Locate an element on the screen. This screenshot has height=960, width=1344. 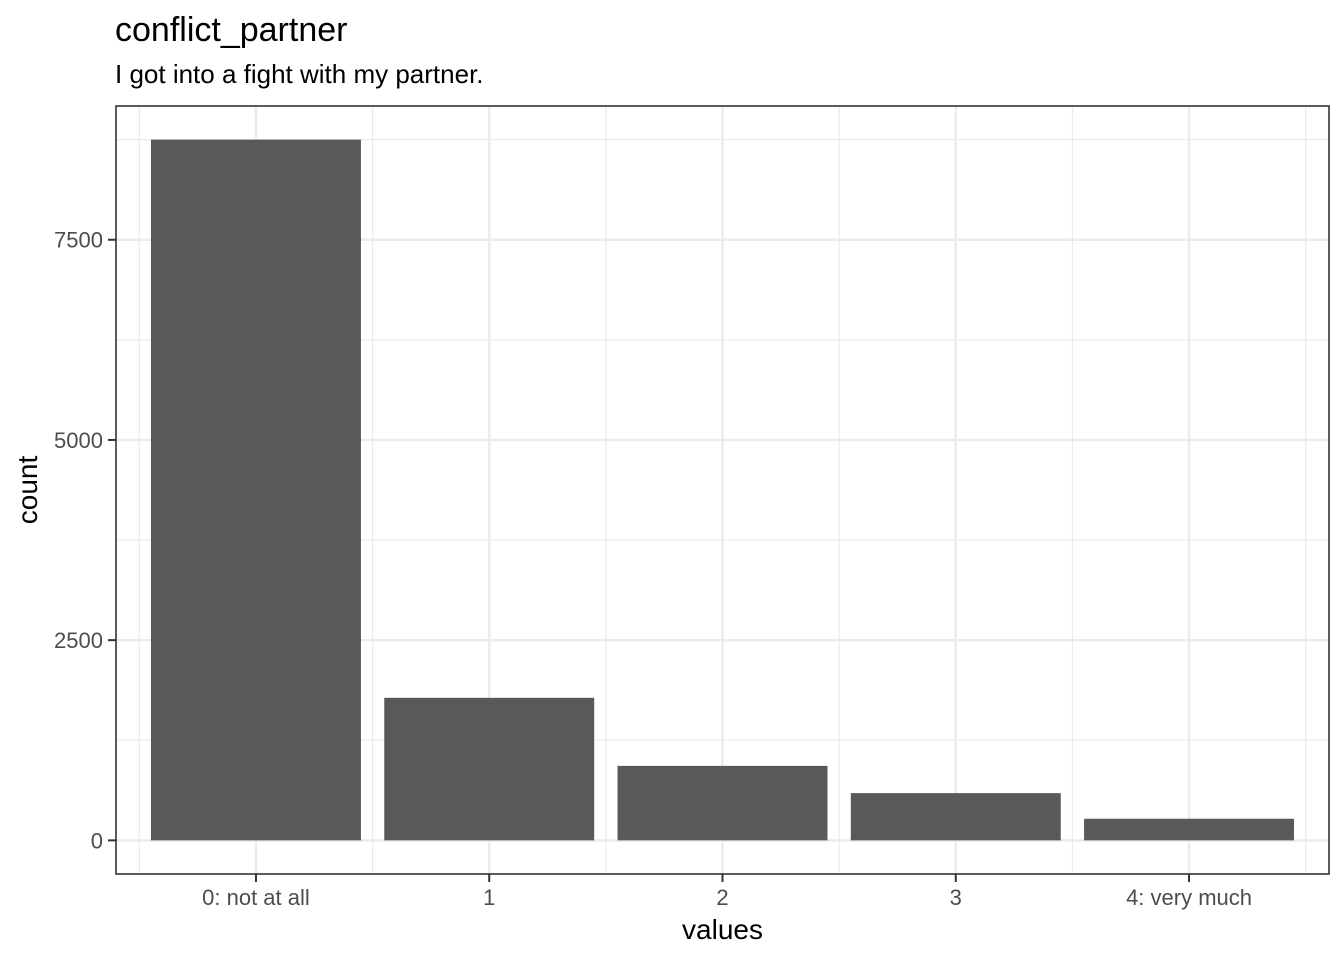
y-axis: 0 2500 5000 7500 is located at coordinates (85, 540).